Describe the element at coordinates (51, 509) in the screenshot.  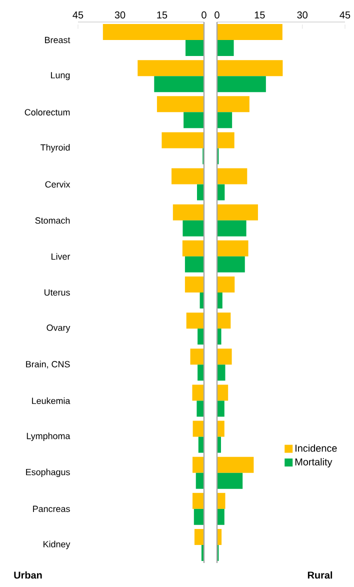
I see `y-tick-label: Pancreas` at that location.